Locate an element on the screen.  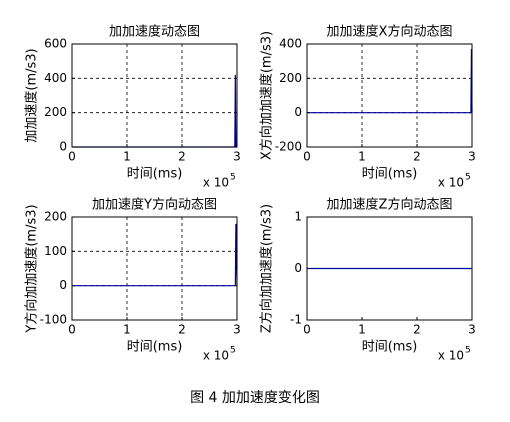
y-axis-label: Y方向加加速度(m/s3) is located at coordinates (32, 268).